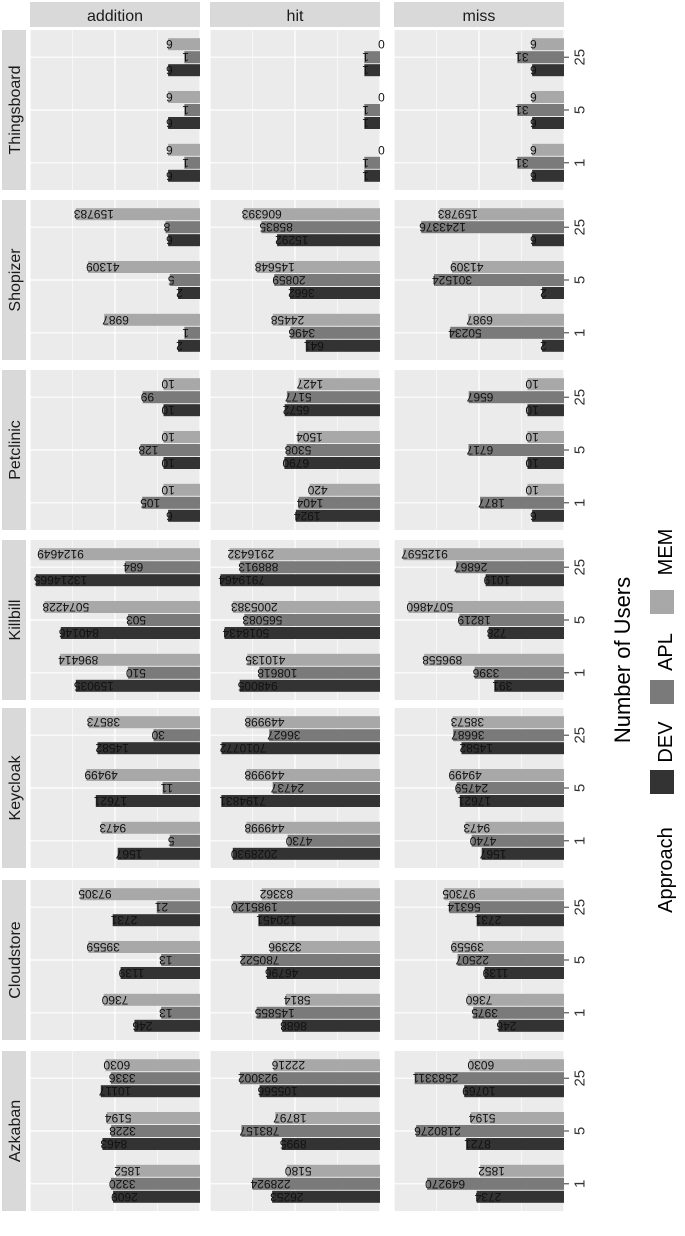 Image resolution: width=685 pixels, height=1236 pixels. I want to click on data-label: 301524, so click(452, 280).